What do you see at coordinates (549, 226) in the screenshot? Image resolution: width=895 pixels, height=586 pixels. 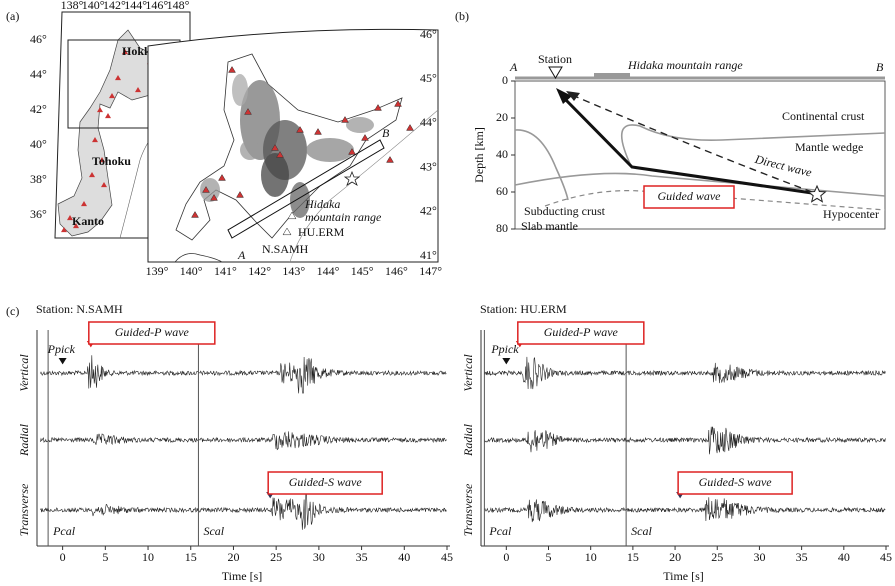 I see `layer-label: Slab mantle` at bounding box center [549, 226].